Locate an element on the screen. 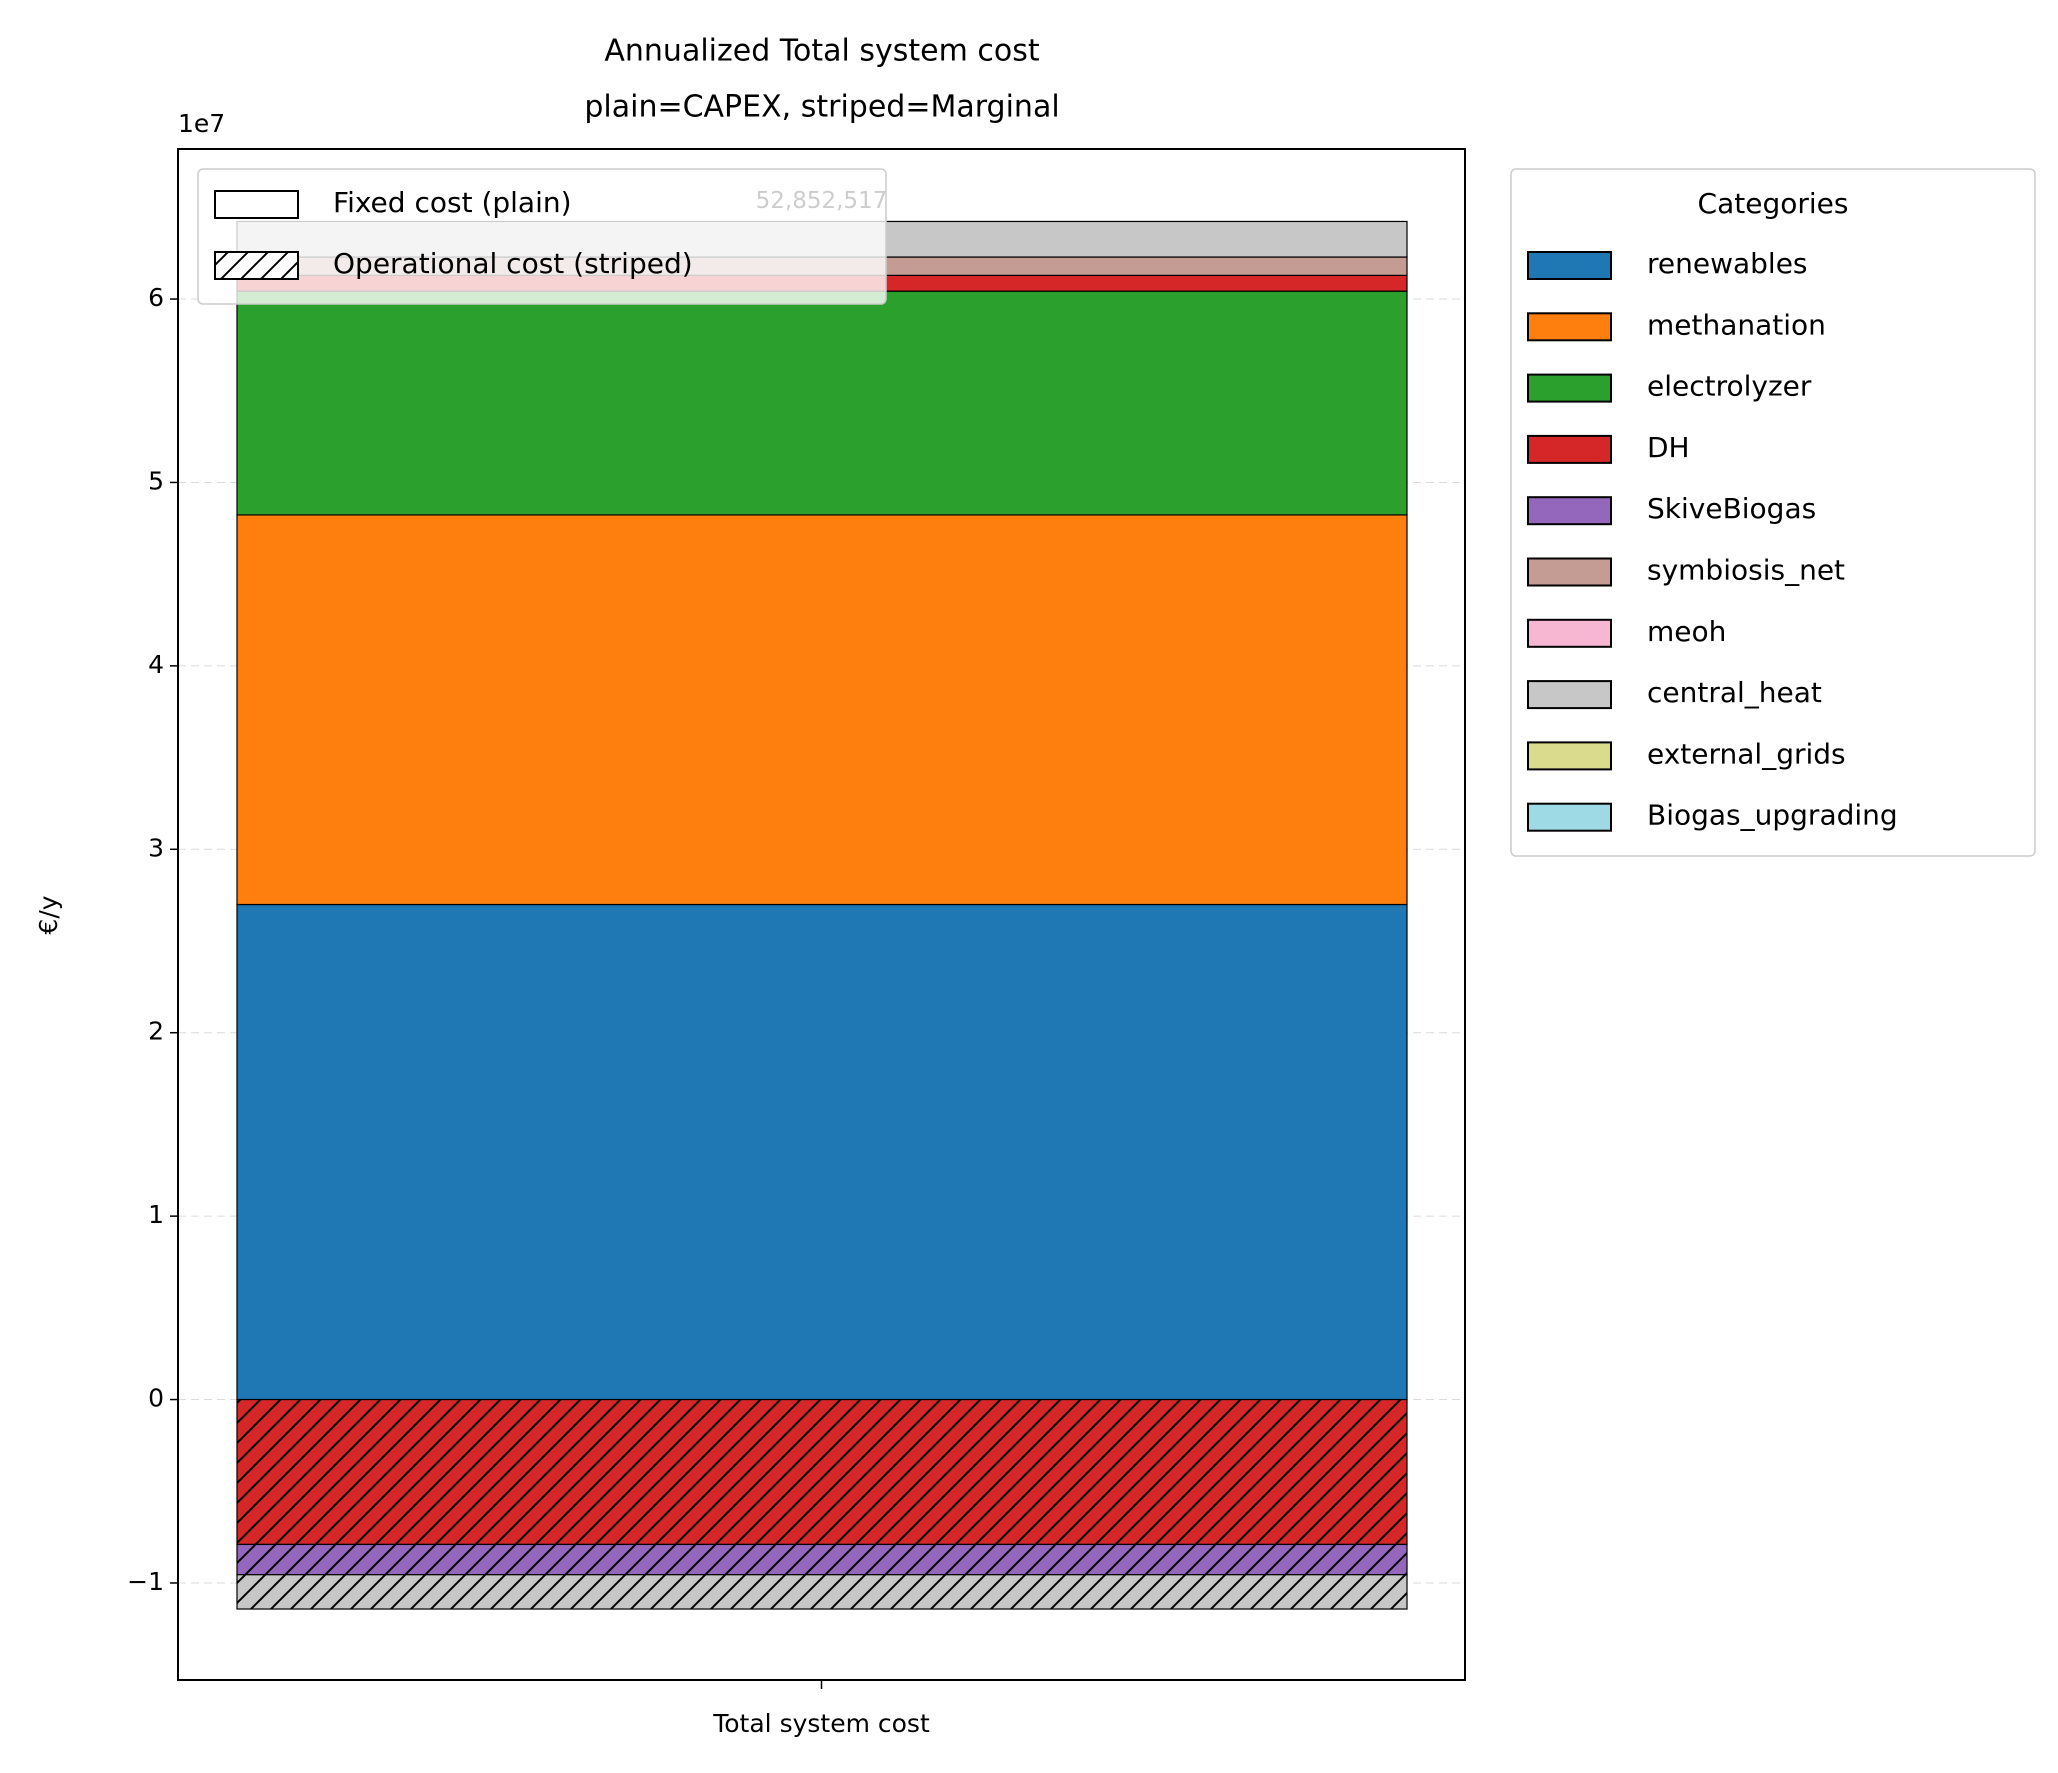  legend-label: meoh is located at coordinates (1686, 631).